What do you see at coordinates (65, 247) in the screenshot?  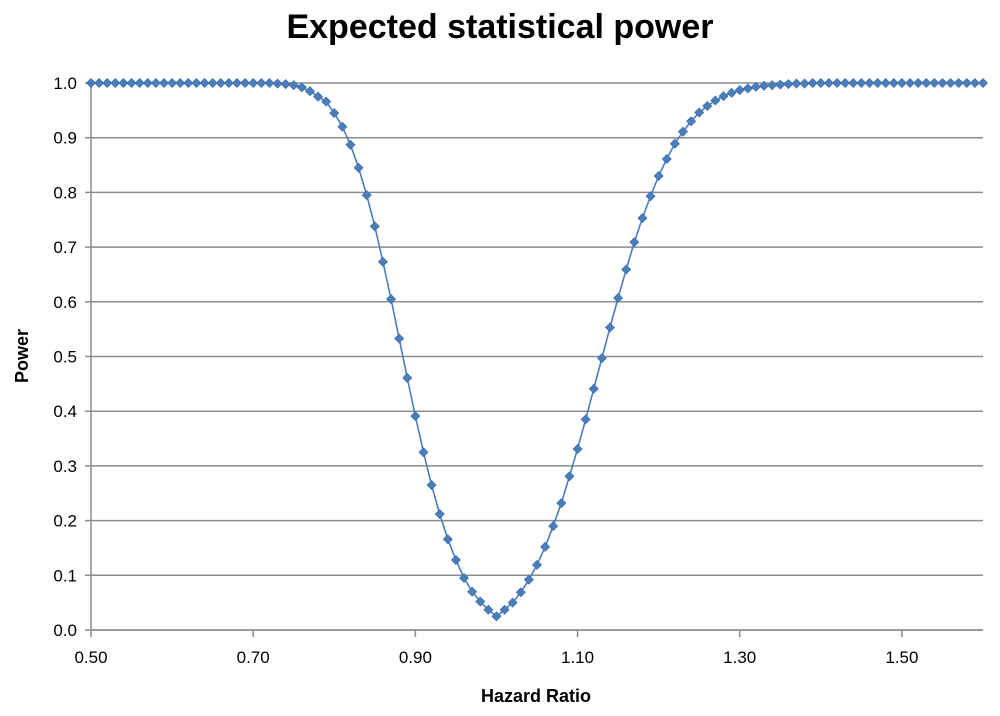 I see `y-tick-label: 0.7` at bounding box center [65, 247].